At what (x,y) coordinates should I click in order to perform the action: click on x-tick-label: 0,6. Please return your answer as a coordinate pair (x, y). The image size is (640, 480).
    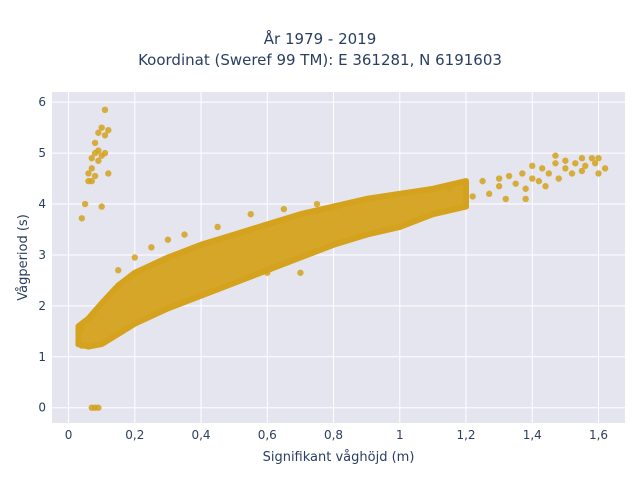
    Looking at the image, I should click on (267, 435).